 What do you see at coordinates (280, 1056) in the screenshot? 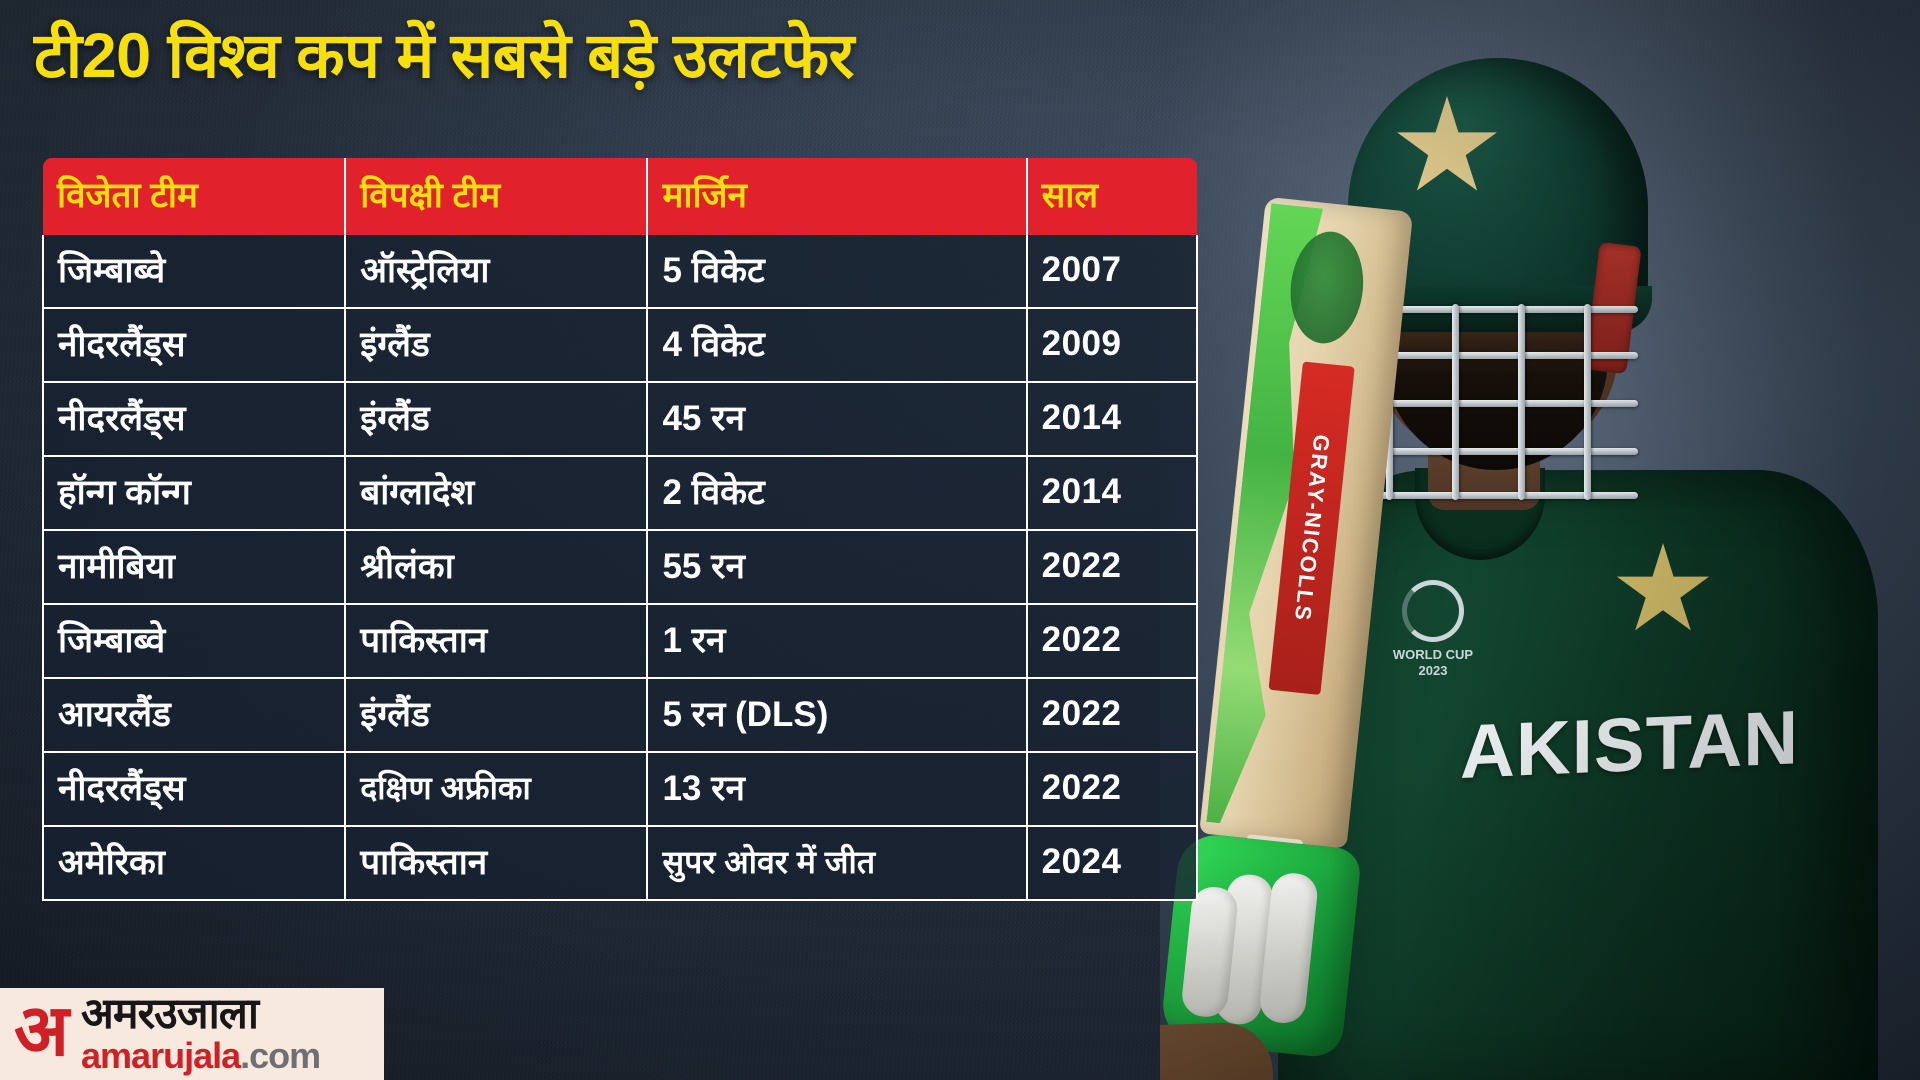
I see `logo-domain-text: .com` at bounding box center [280, 1056].